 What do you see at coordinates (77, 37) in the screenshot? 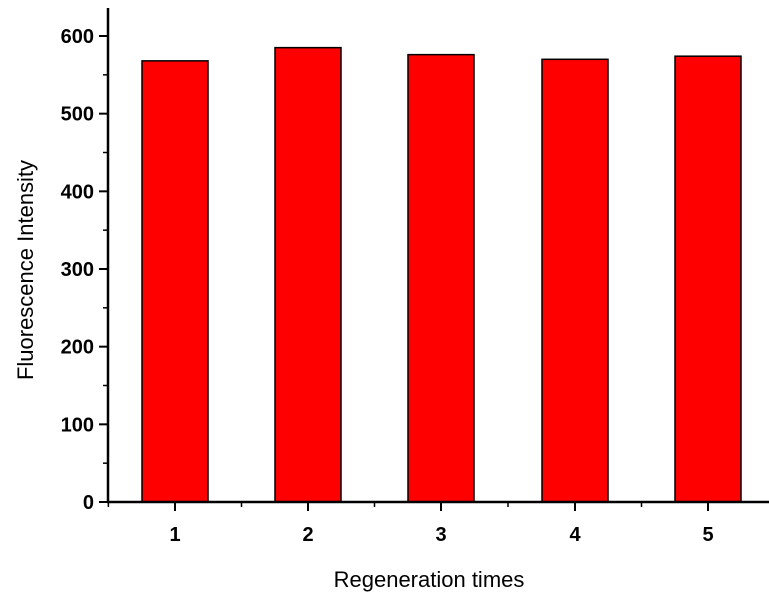
I see `y-tick-label: 600` at bounding box center [77, 37].